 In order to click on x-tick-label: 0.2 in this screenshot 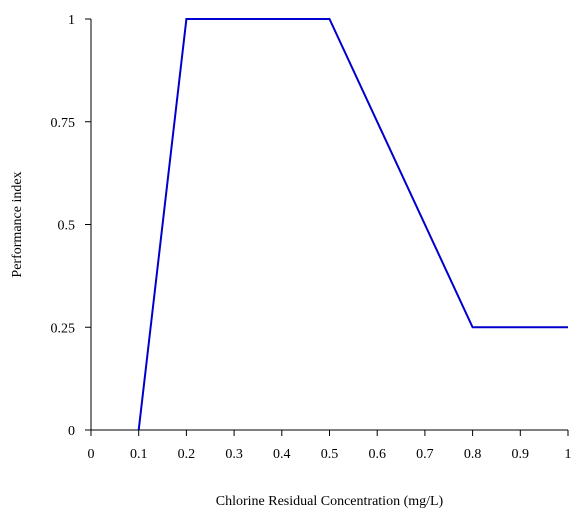, I will do `click(187, 454)`.